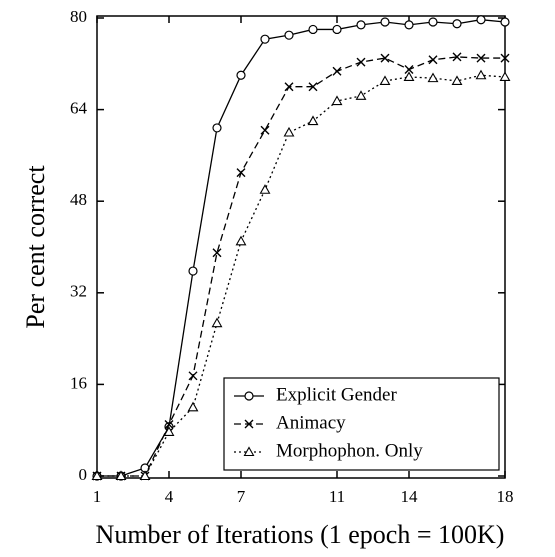 This screenshot has width=555, height=557. I want to click on x-tick-label: 4, so click(169, 496).